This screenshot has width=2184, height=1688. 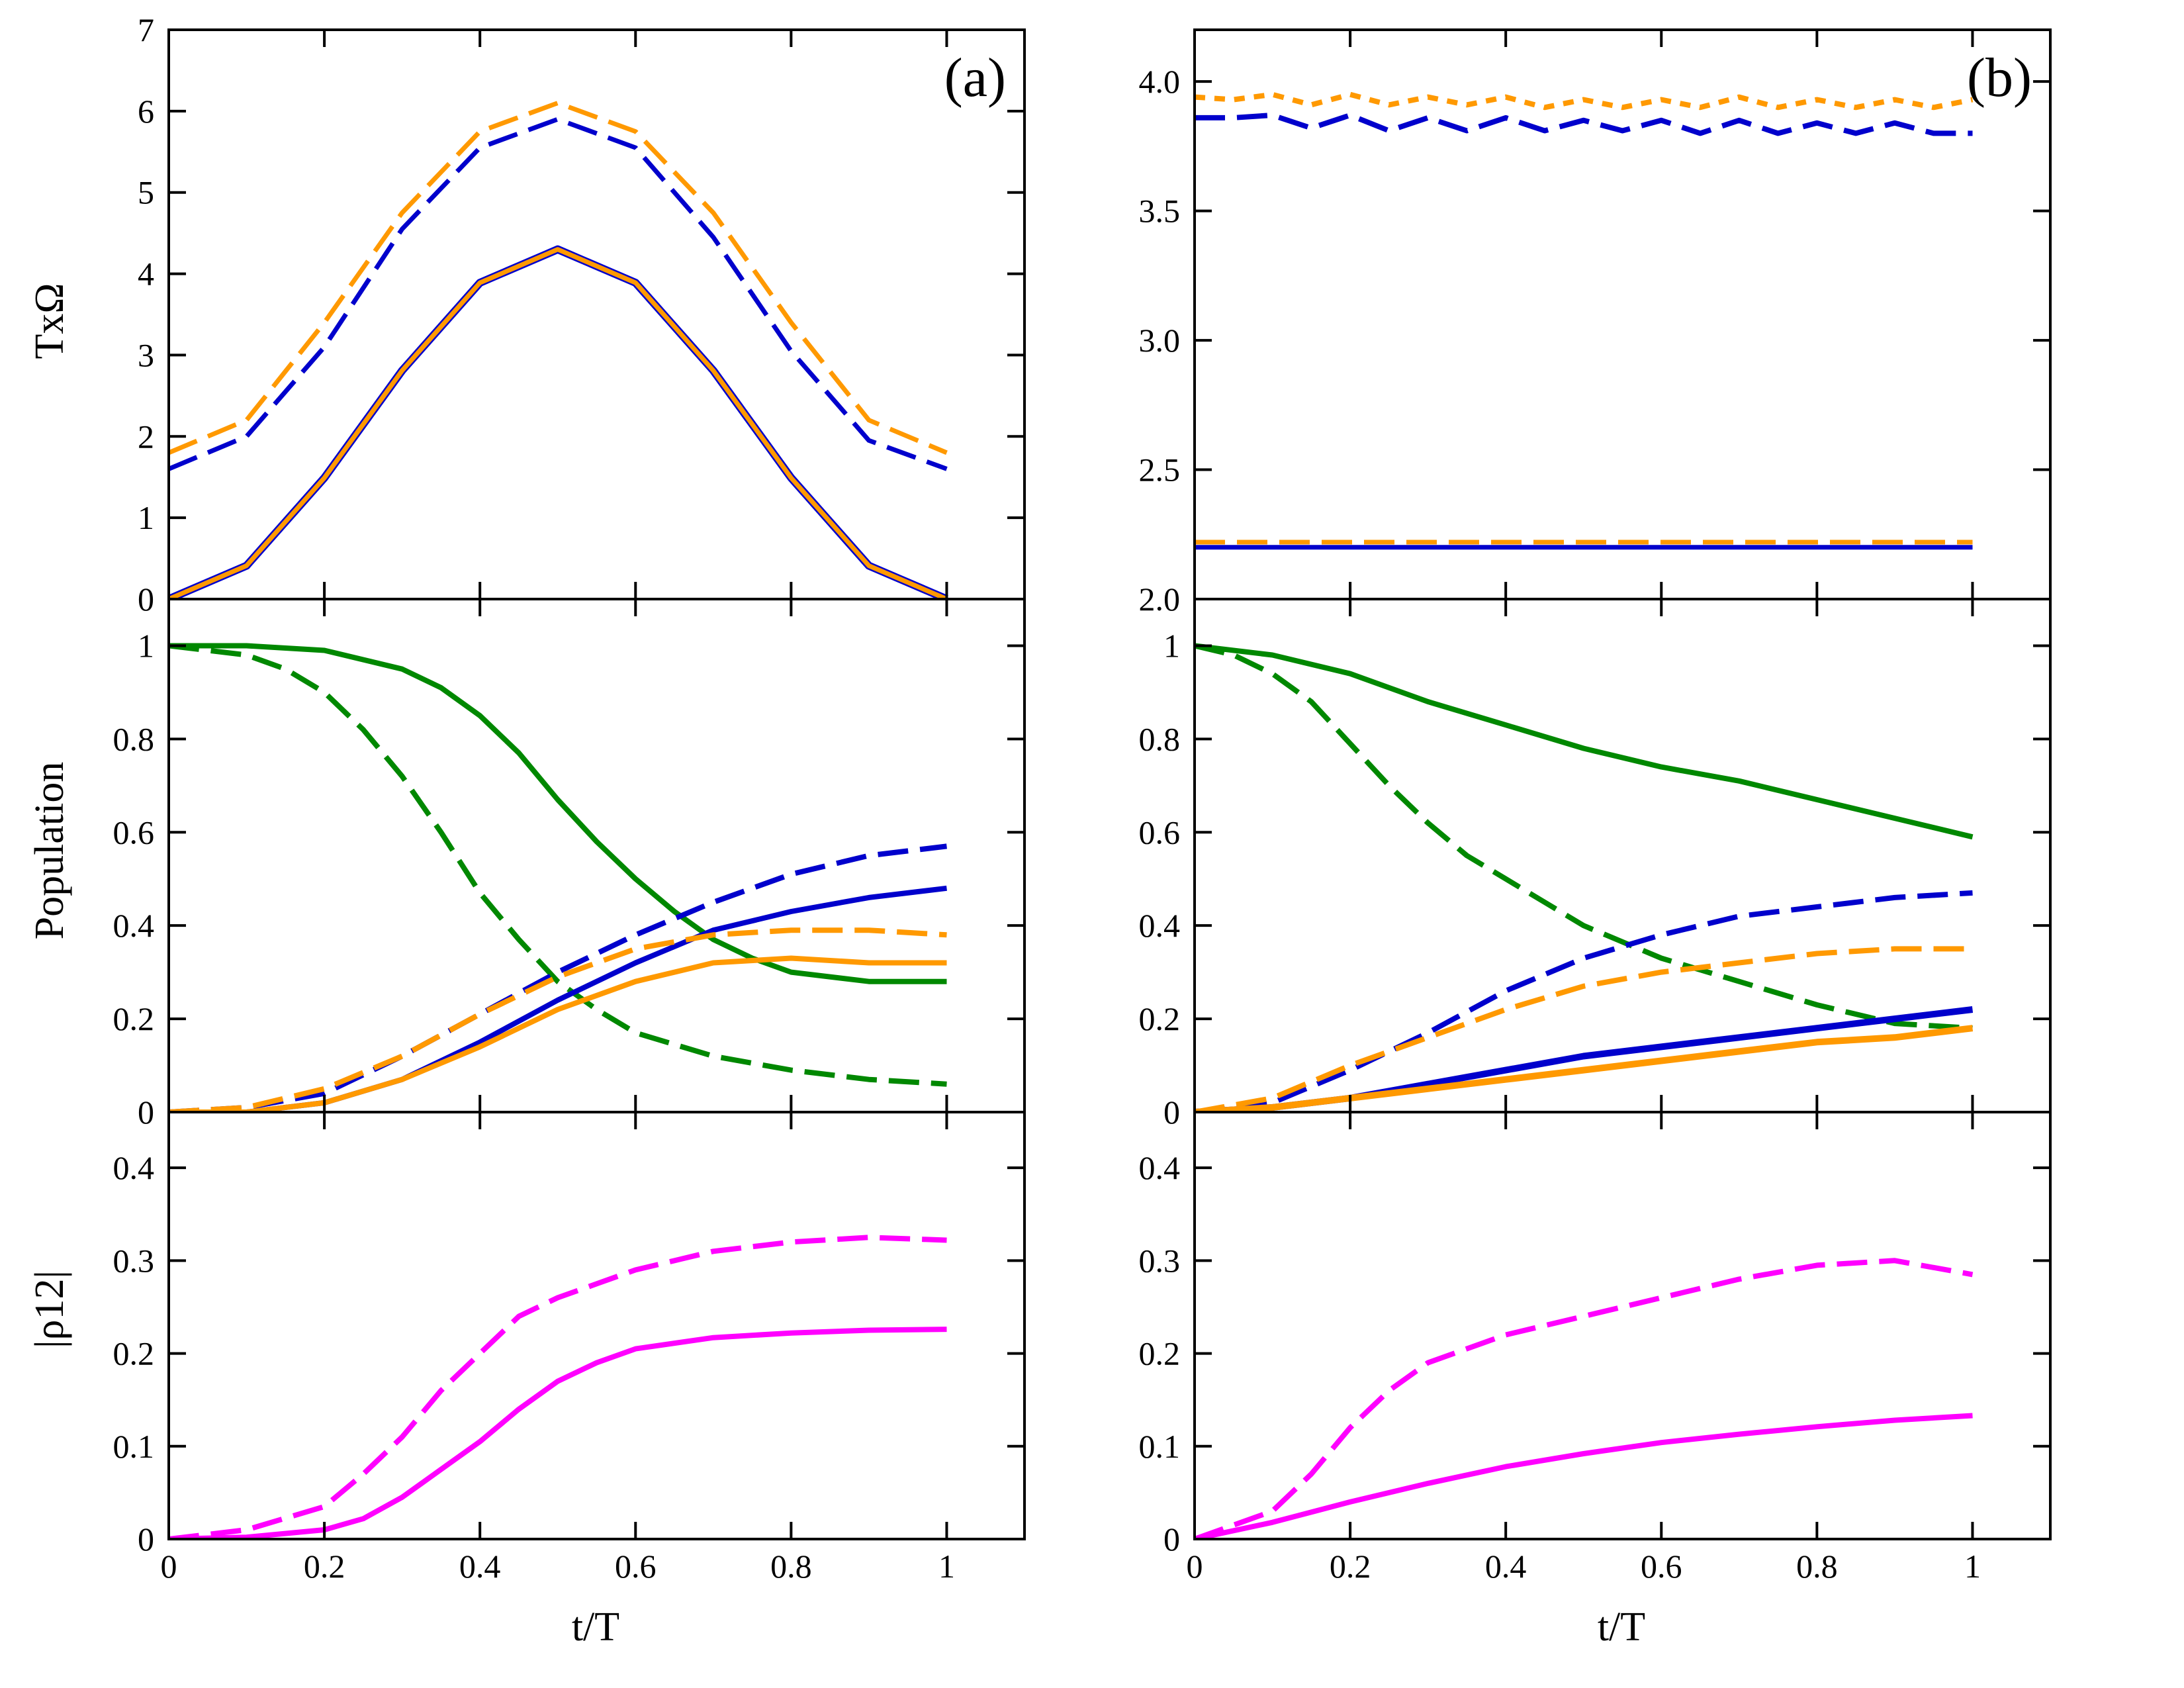 I want to click on y-tick-label: 3.5, so click(x=1160, y=211).